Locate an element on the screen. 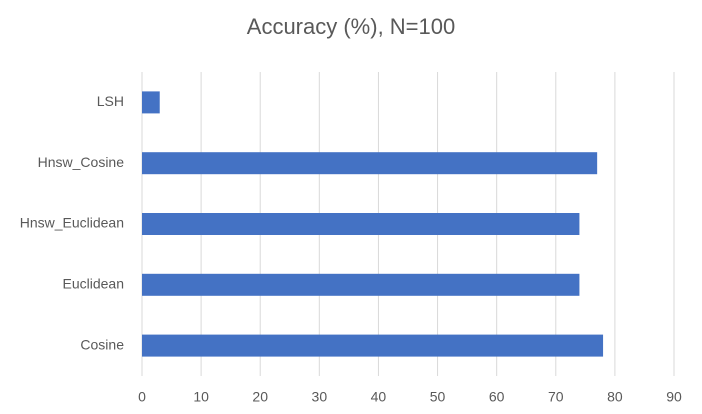 This screenshot has width=702, height=414. x-tick-label: 50 is located at coordinates (438, 397).